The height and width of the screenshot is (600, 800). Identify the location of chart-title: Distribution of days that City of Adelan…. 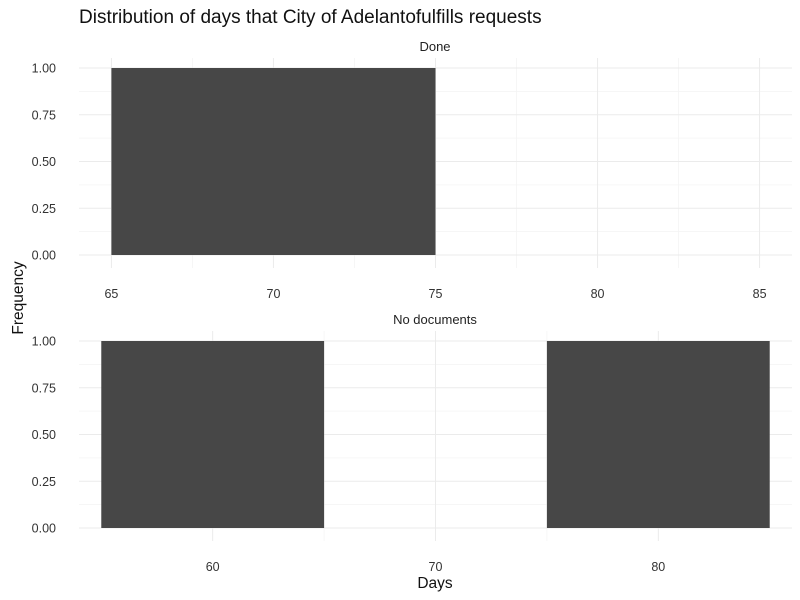
(310, 17).